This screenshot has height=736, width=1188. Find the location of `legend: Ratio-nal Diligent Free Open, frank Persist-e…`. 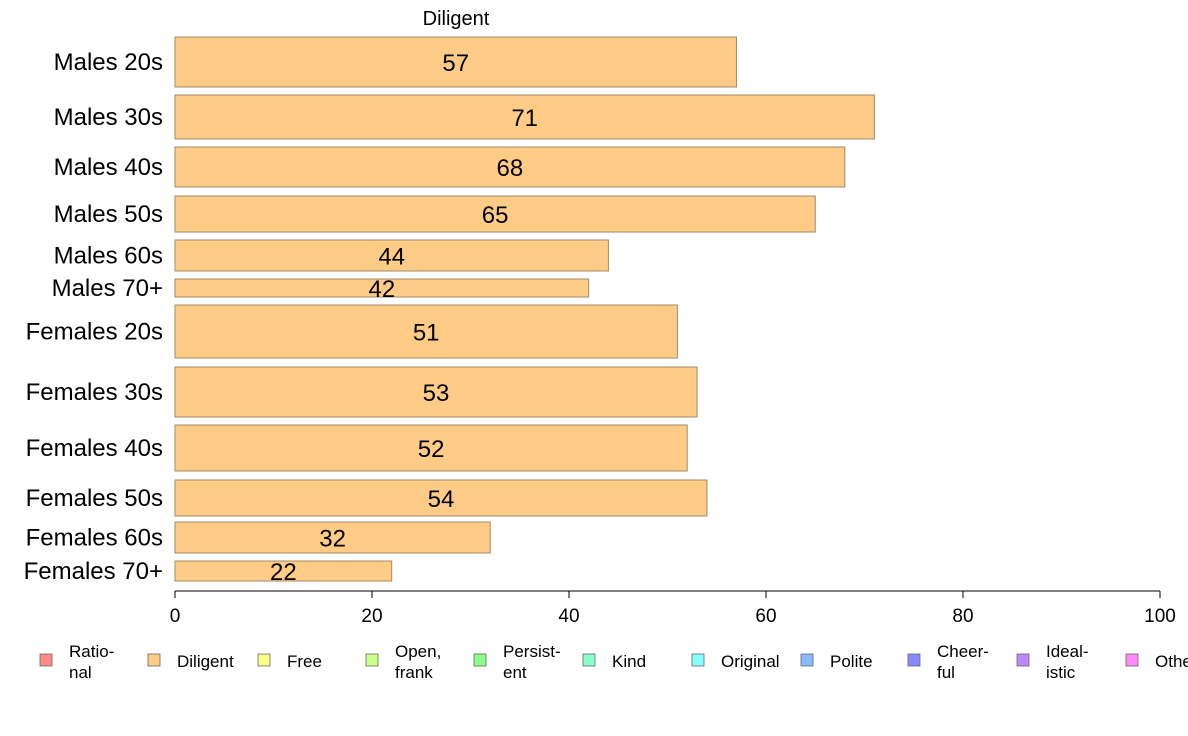

legend: Ratio-nal Diligent Free Open, frank Persist-e… is located at coordinates (613, 662).